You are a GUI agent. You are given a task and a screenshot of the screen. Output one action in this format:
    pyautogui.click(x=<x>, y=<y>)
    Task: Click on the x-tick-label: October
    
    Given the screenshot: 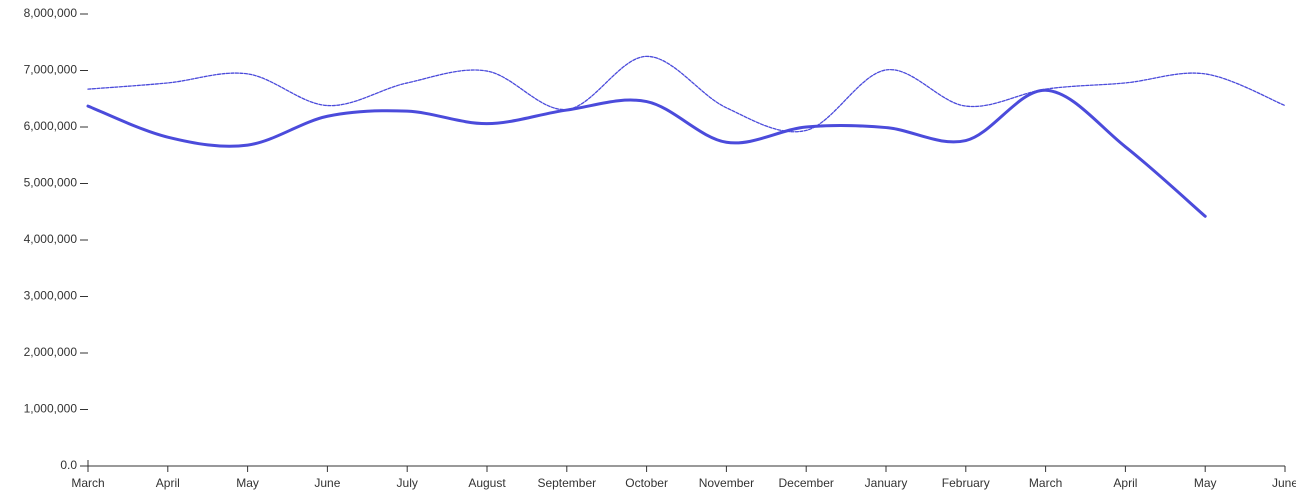 What is the action you would take?
    pyautogui.click(x=646, y=483)
    